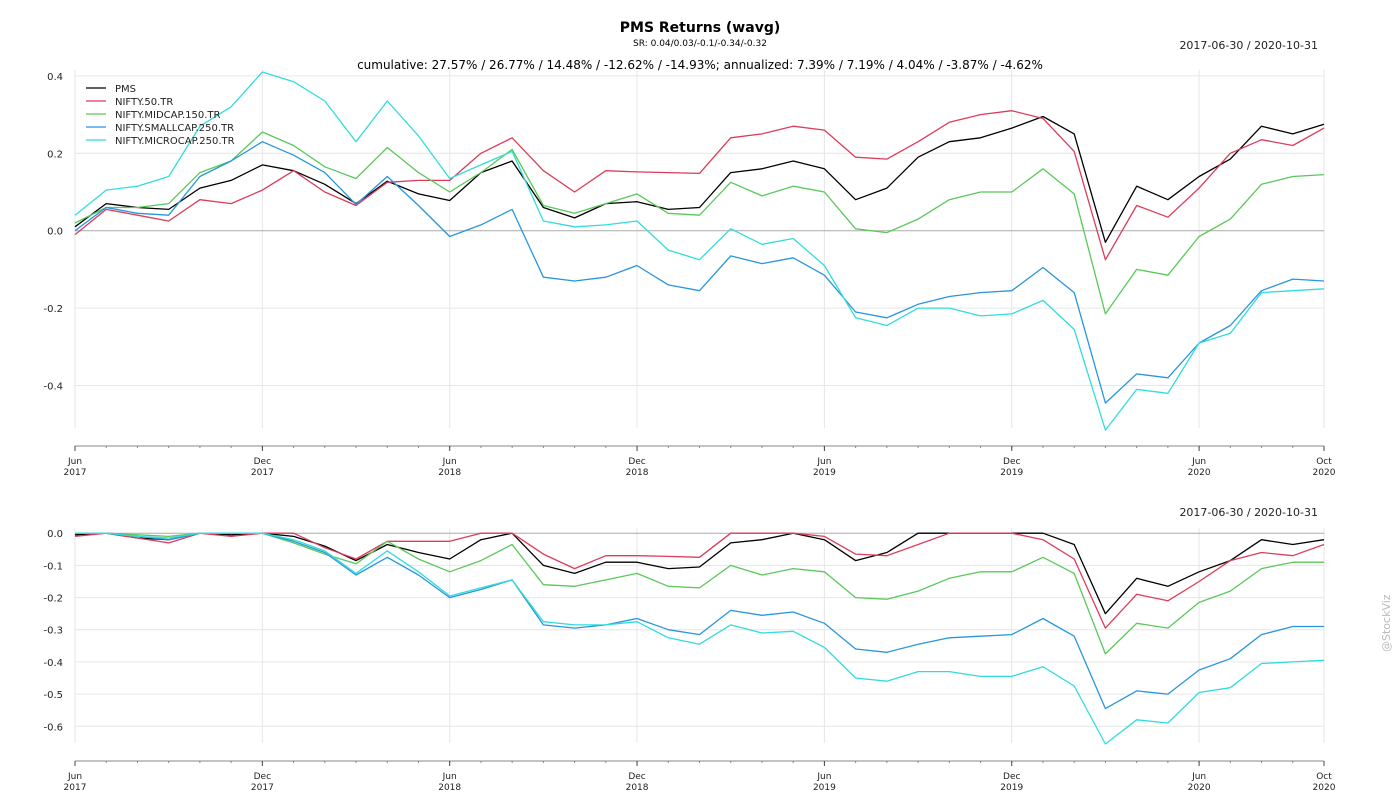  I want to click on legend-label: NIFTY.MIDCAP.150.TR, so click(168, 115).